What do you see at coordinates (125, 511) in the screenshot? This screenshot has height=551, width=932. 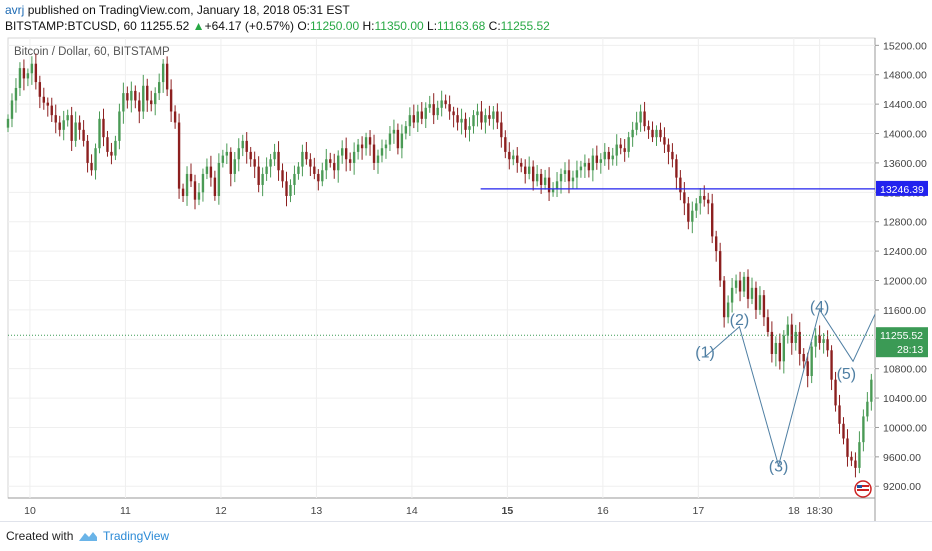 I see `time-tick-label: 11` at bounding box center [125, 511].